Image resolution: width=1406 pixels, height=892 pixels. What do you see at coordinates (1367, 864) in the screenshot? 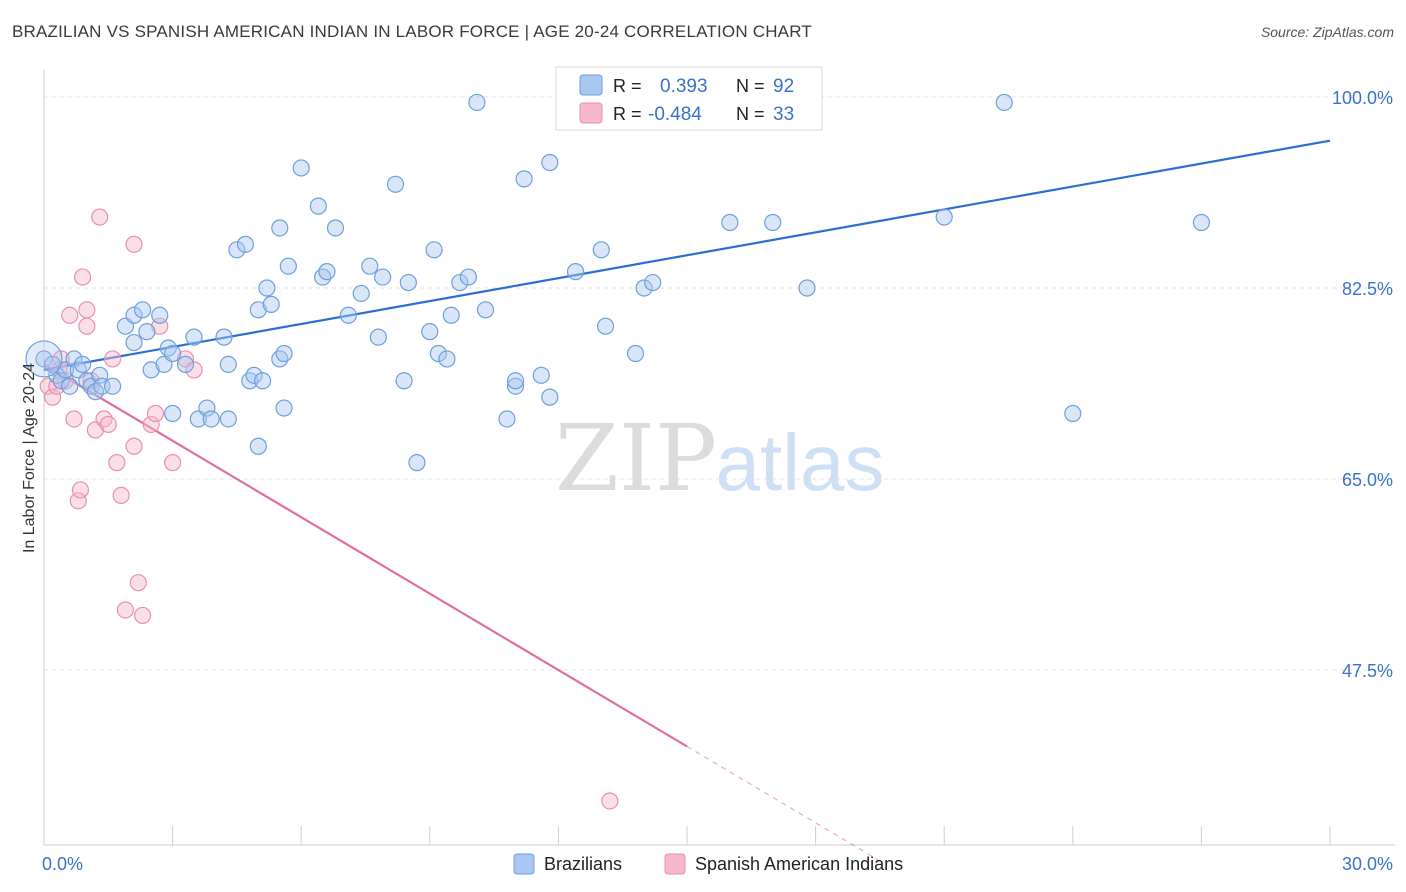
I see `x-tick-label: 30.0%` at bounding box center [1367, 864].